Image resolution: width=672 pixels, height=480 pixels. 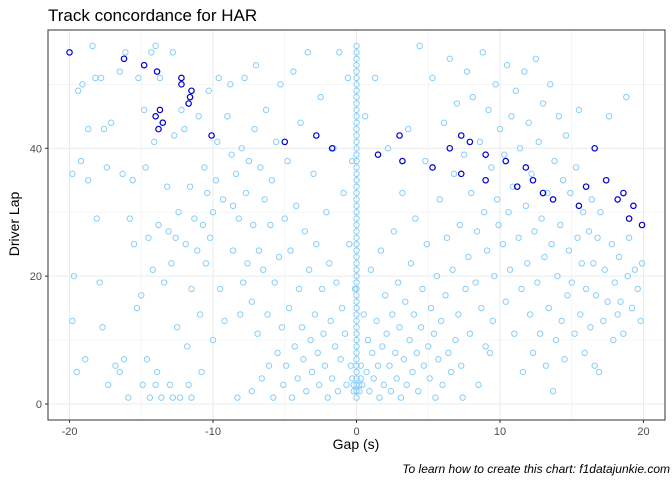 What do you see at coordinates (643, 432) in the screenshot?
I see `x-tick-label: 20` at bounding box center [643, 432].